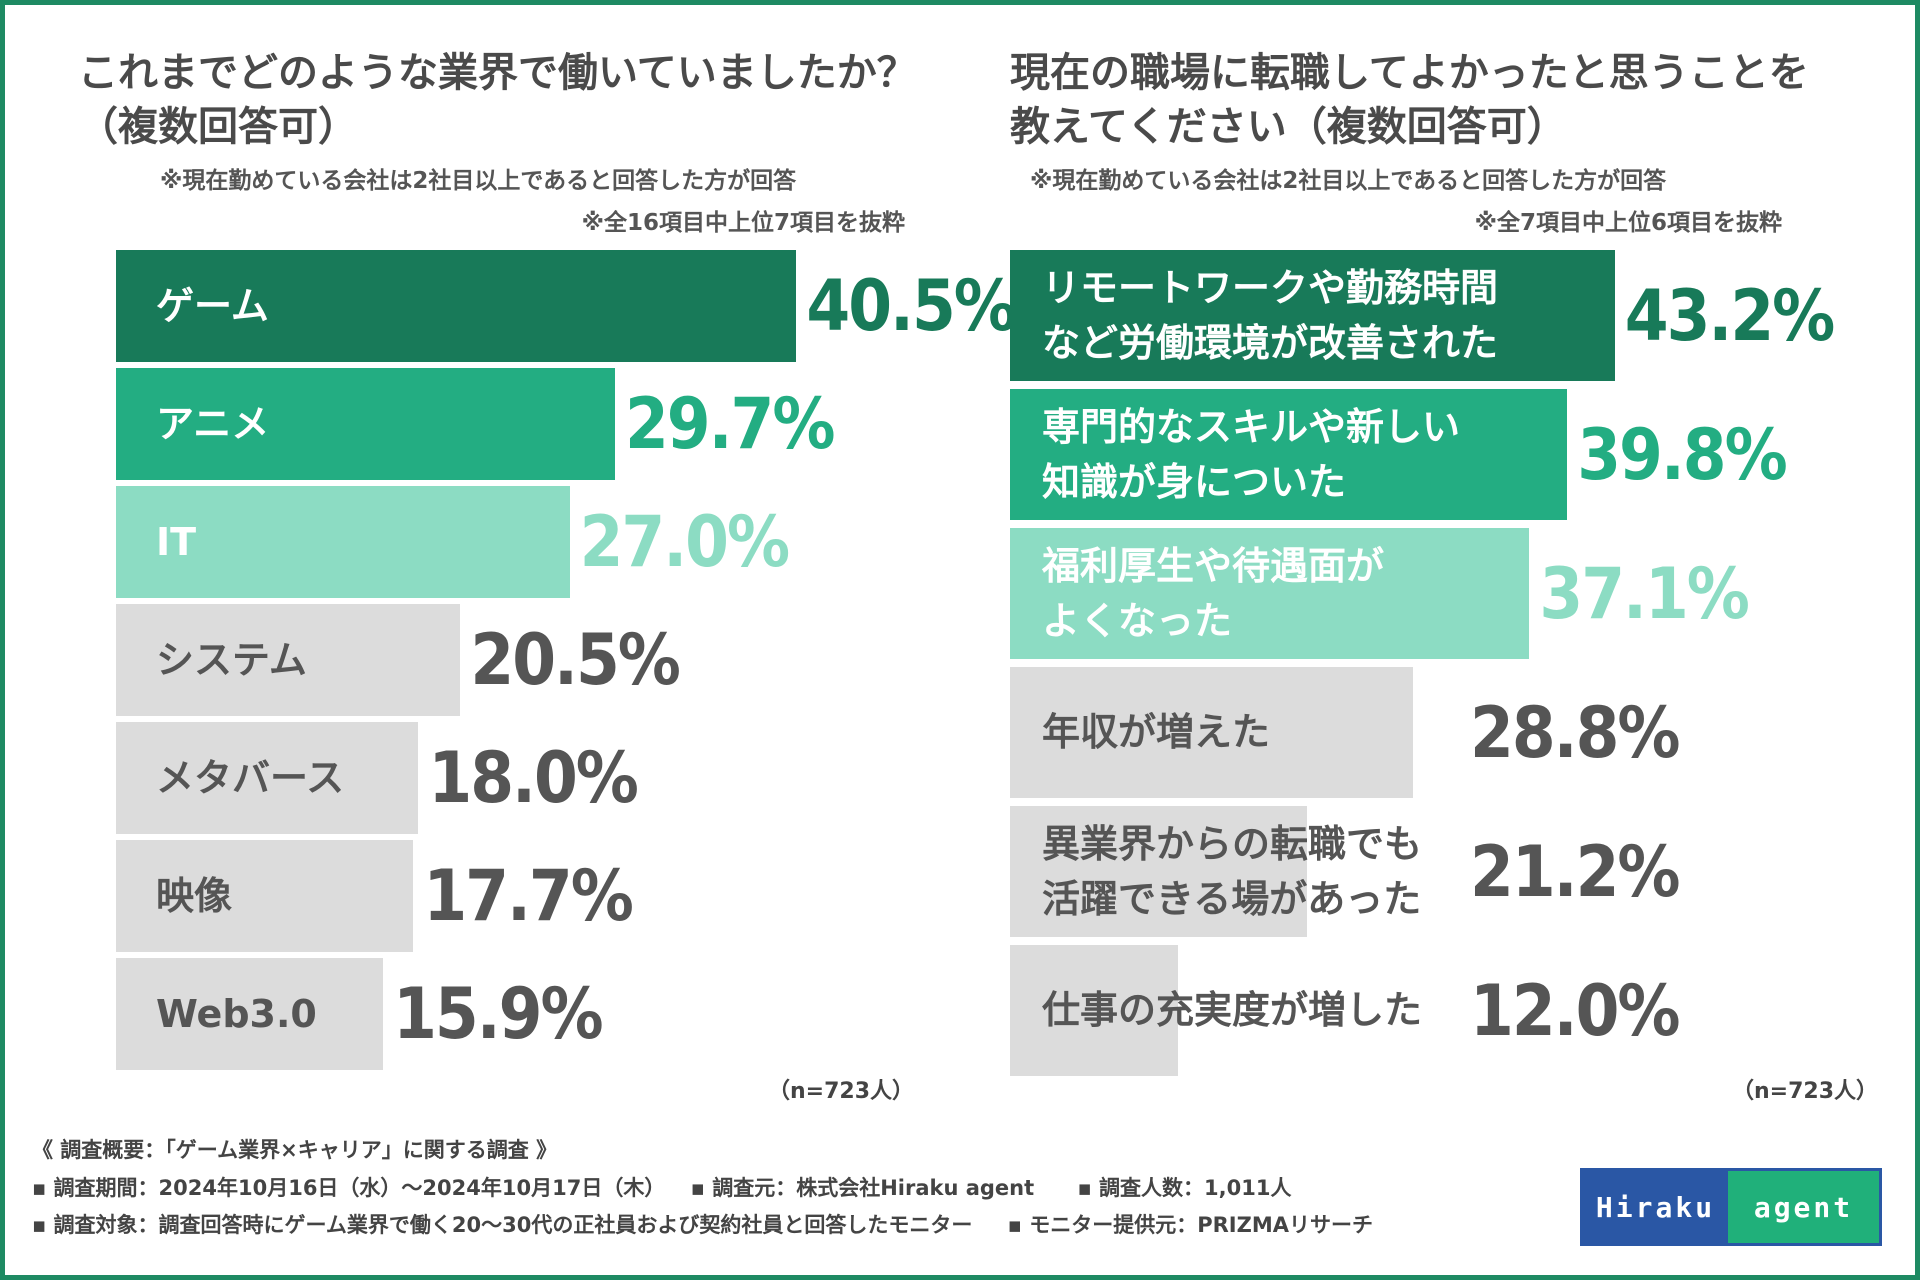  What do you see at coordinates (1270, 315) in the screenshot?
I see `bar-label-1: リモートワークや勤務時間 など労働環境が改善された` at bounding box center [1270, 315].